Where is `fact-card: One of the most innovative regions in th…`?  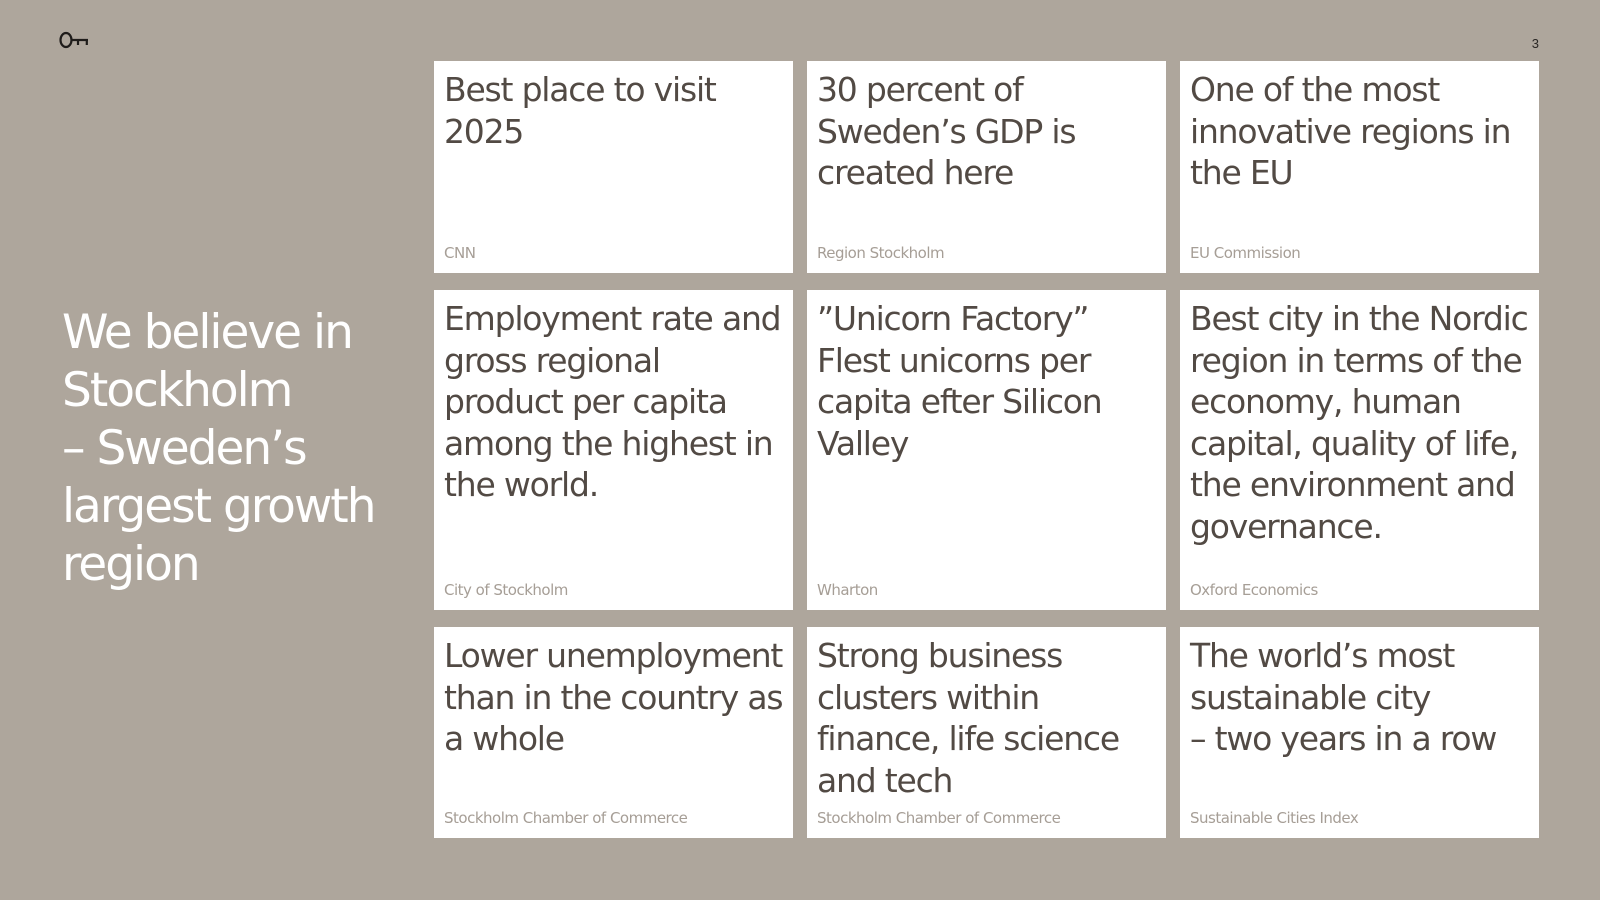 fact-card: One of the most innovative regions in th… is located at coordinates (1359, 167).